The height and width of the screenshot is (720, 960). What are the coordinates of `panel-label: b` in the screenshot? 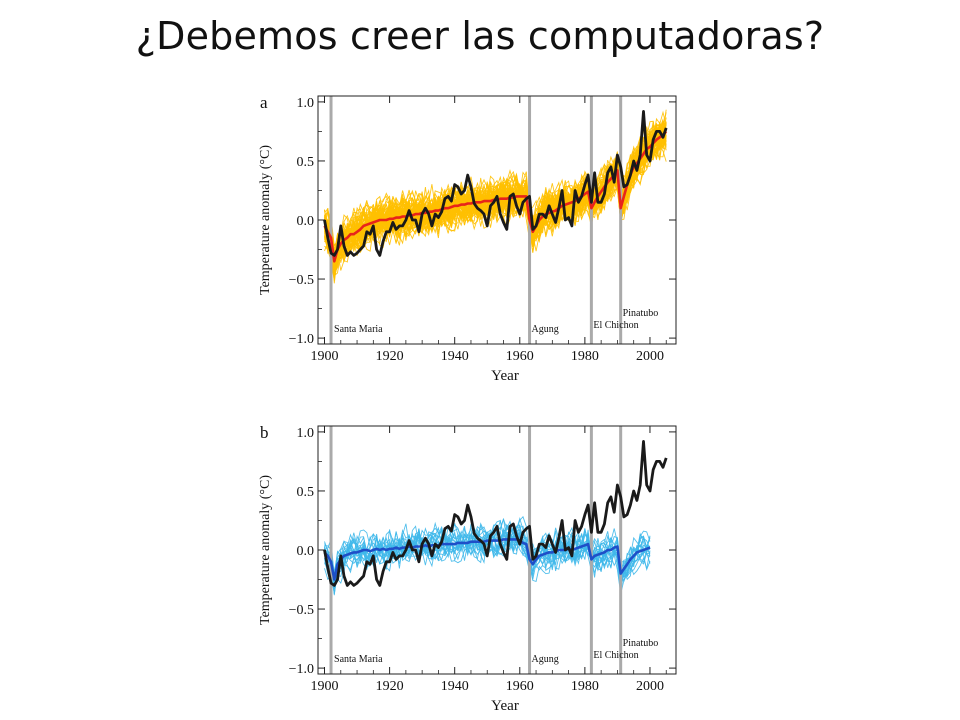 It's located at (264, 432).